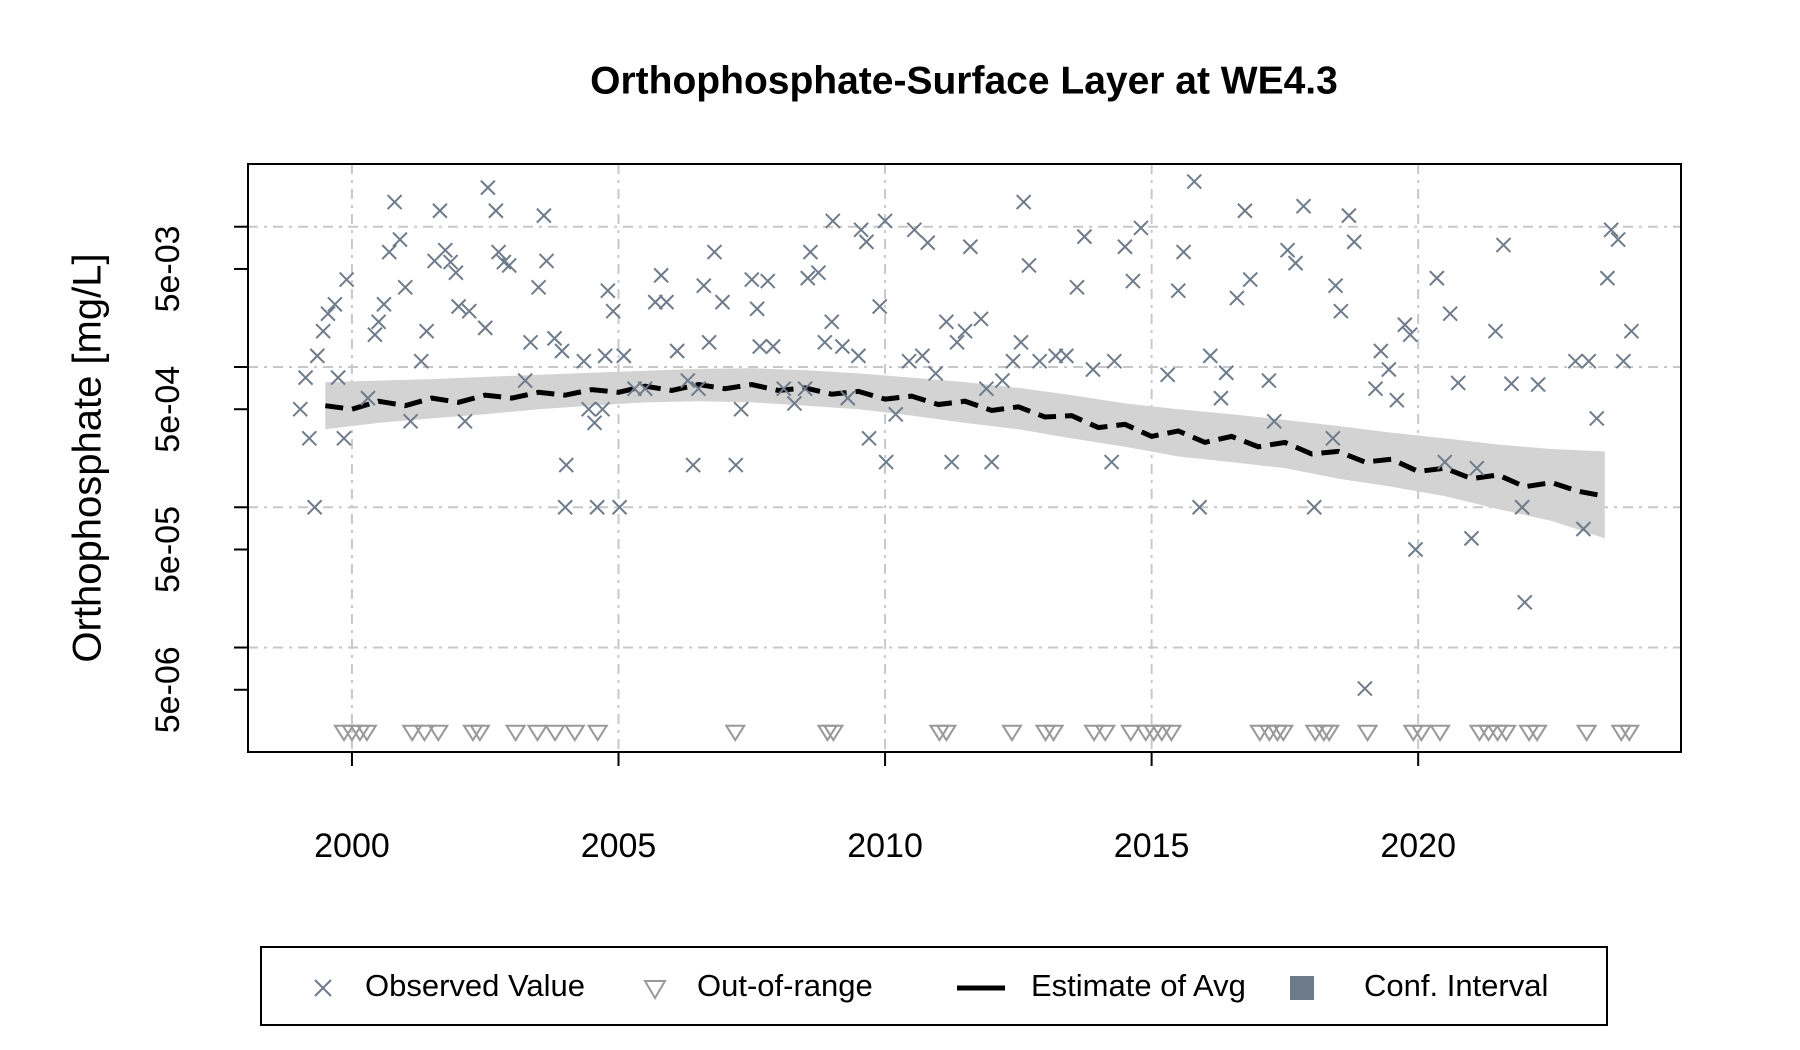 This screenshot has height=1050, width=1800. I want to click on y-tick-label: 5e-04, so click(168, 409).